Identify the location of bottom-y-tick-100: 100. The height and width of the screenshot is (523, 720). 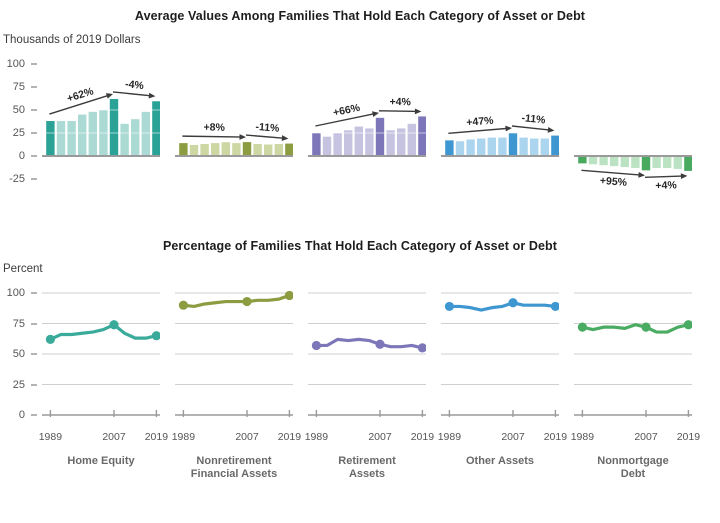
(20, 293).